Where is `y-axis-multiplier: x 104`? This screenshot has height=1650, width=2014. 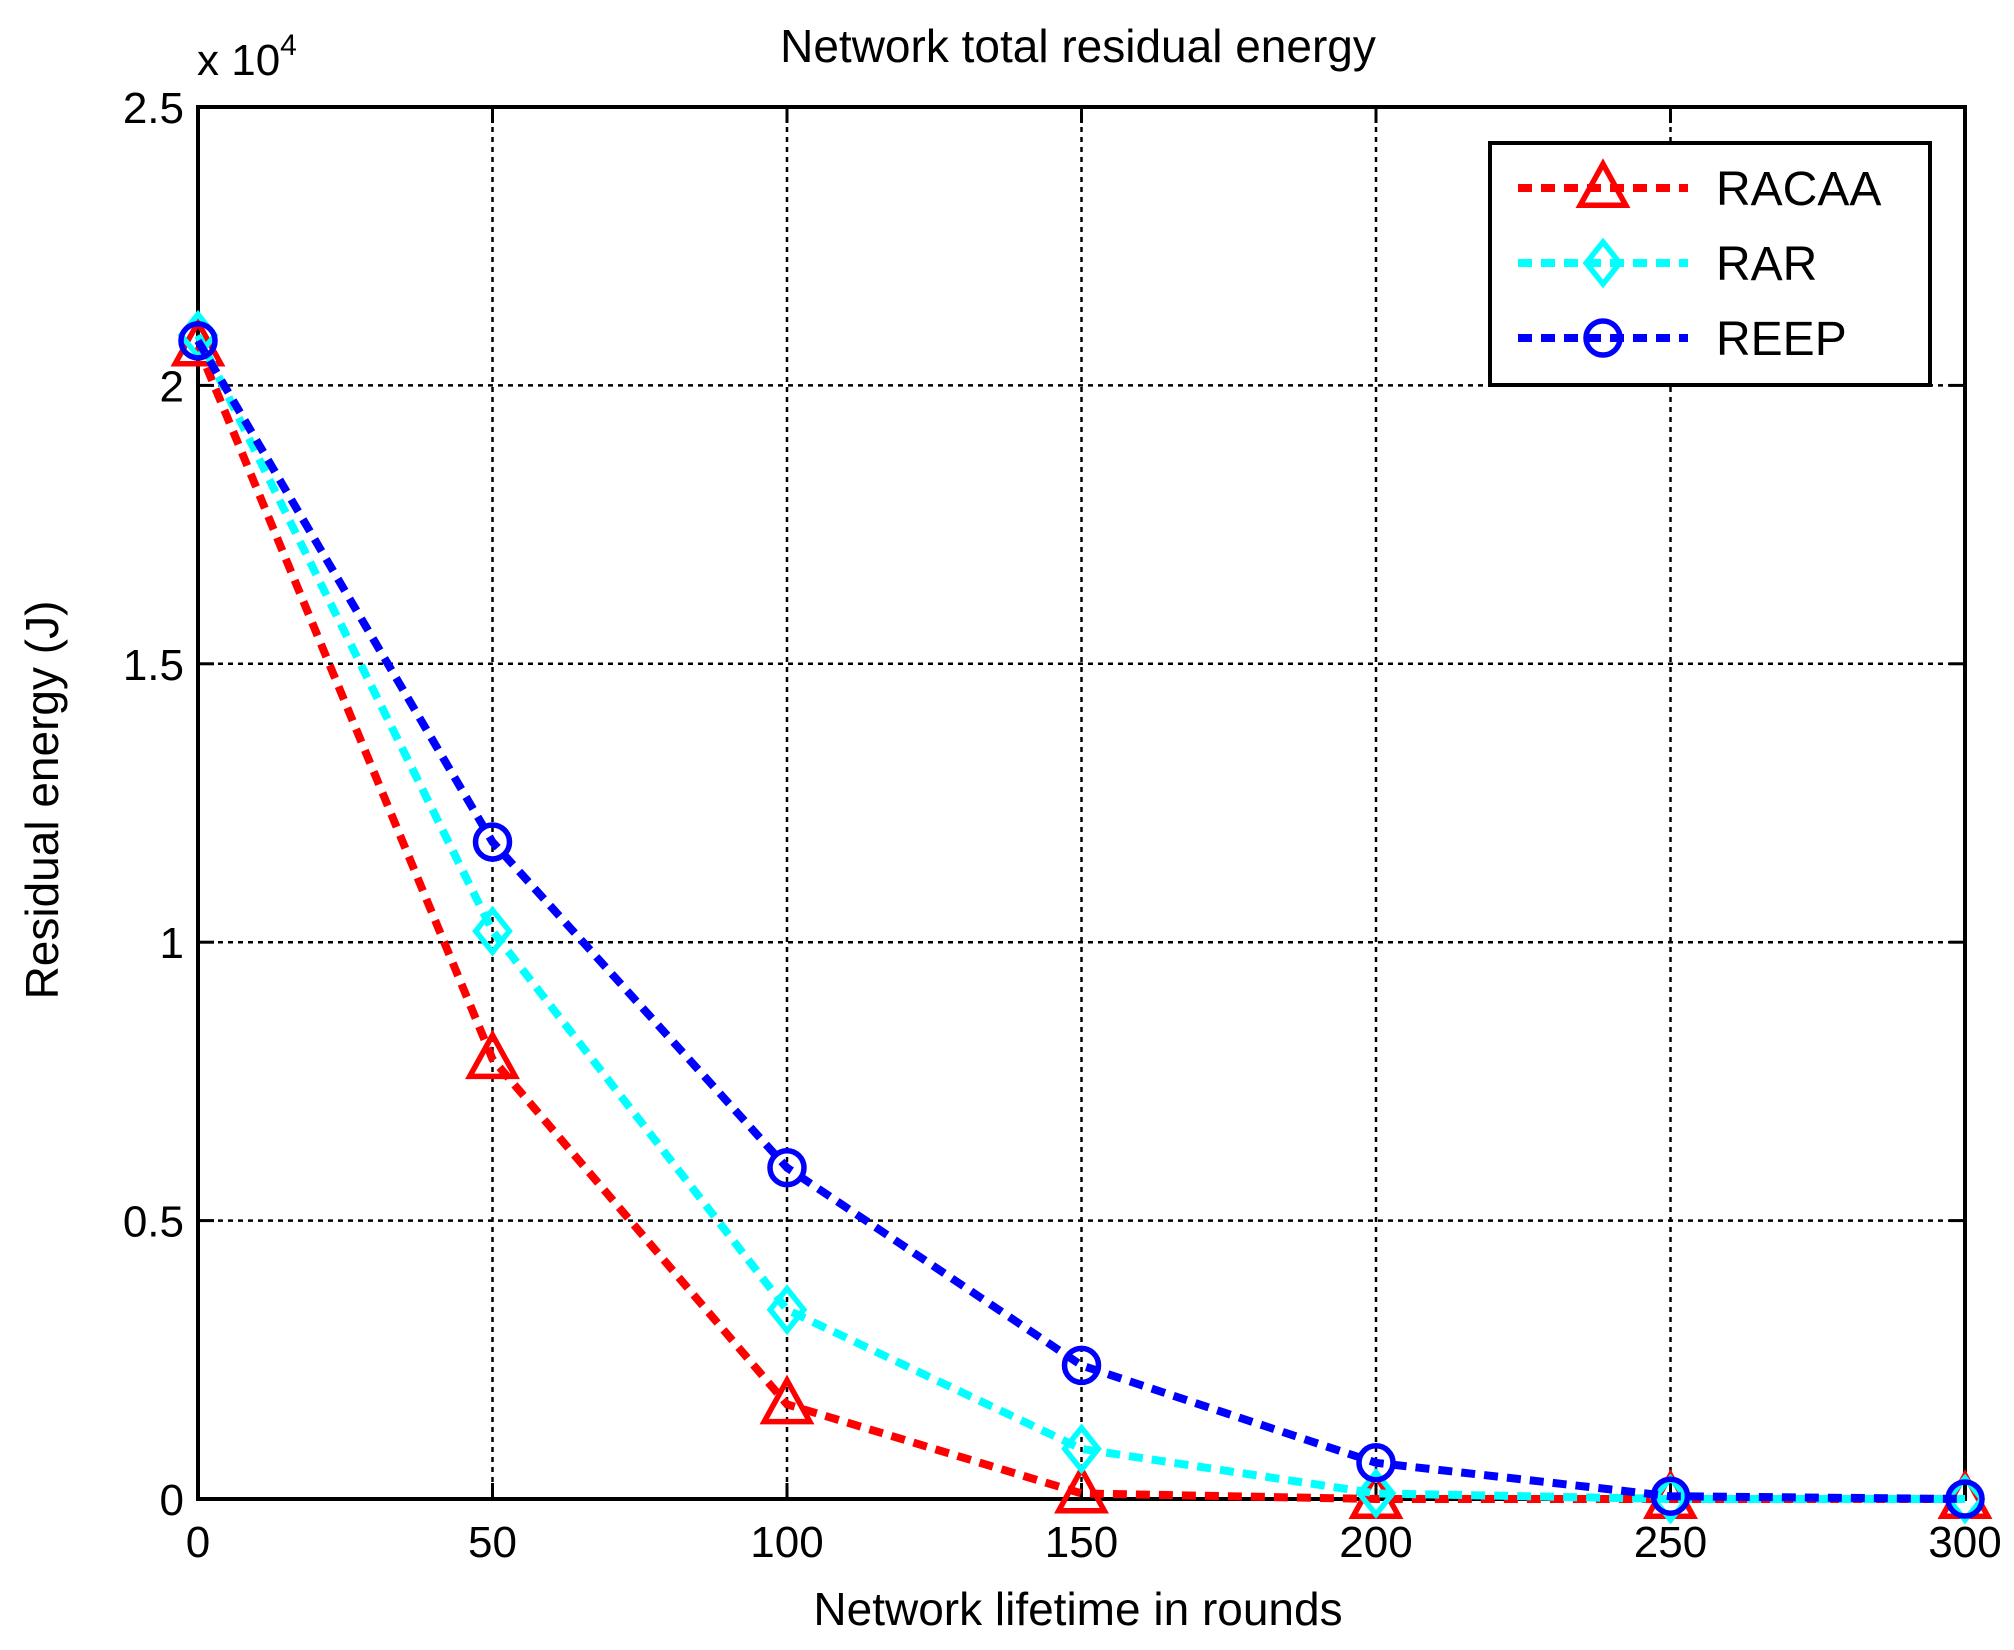 y-axis-multiplier: x 104 is located at coordinates (247, 57).